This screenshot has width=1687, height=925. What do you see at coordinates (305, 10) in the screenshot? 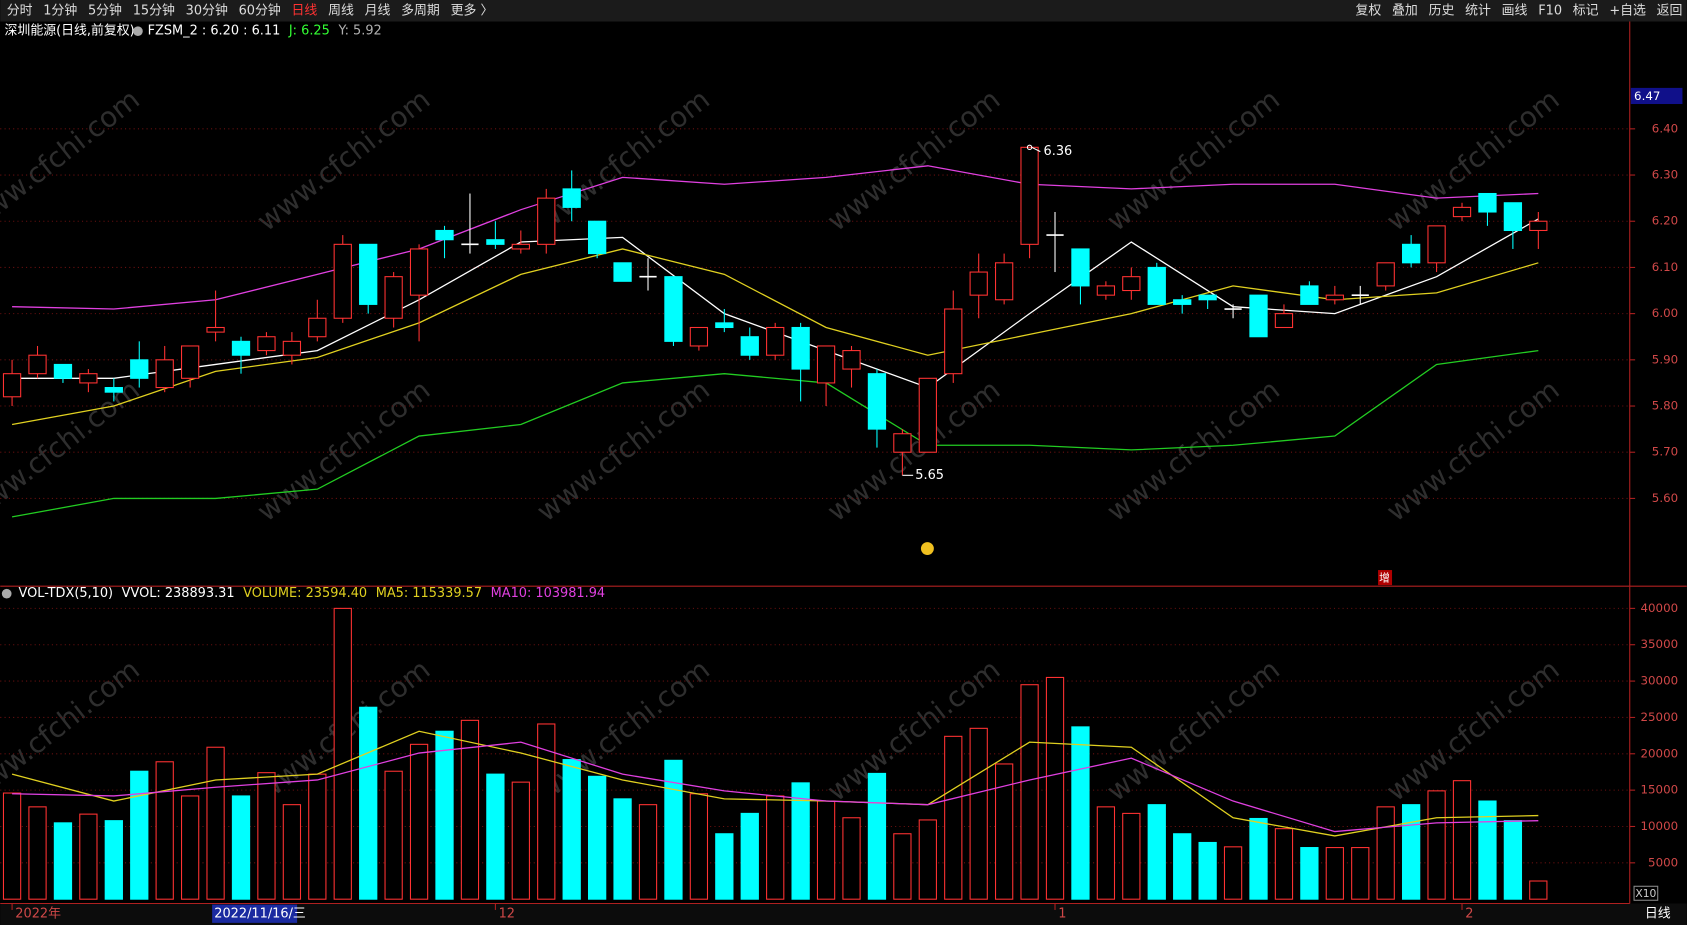
I see `period-tab: 日线` at bounding box center [305, 10].